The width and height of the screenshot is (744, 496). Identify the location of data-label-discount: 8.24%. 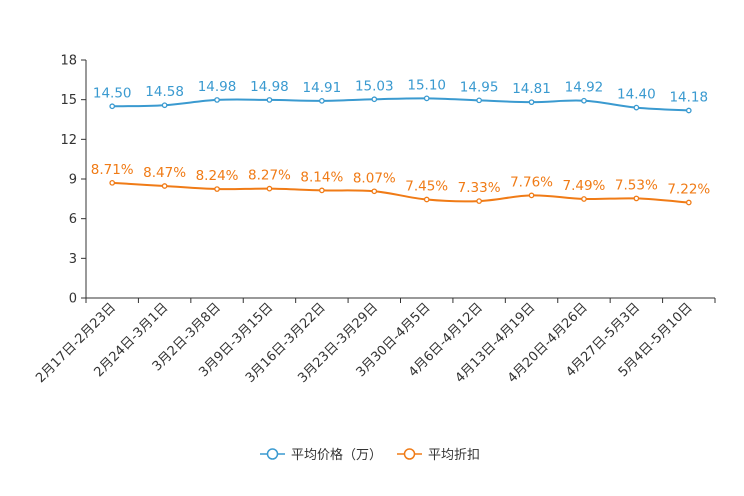
(217, 176).